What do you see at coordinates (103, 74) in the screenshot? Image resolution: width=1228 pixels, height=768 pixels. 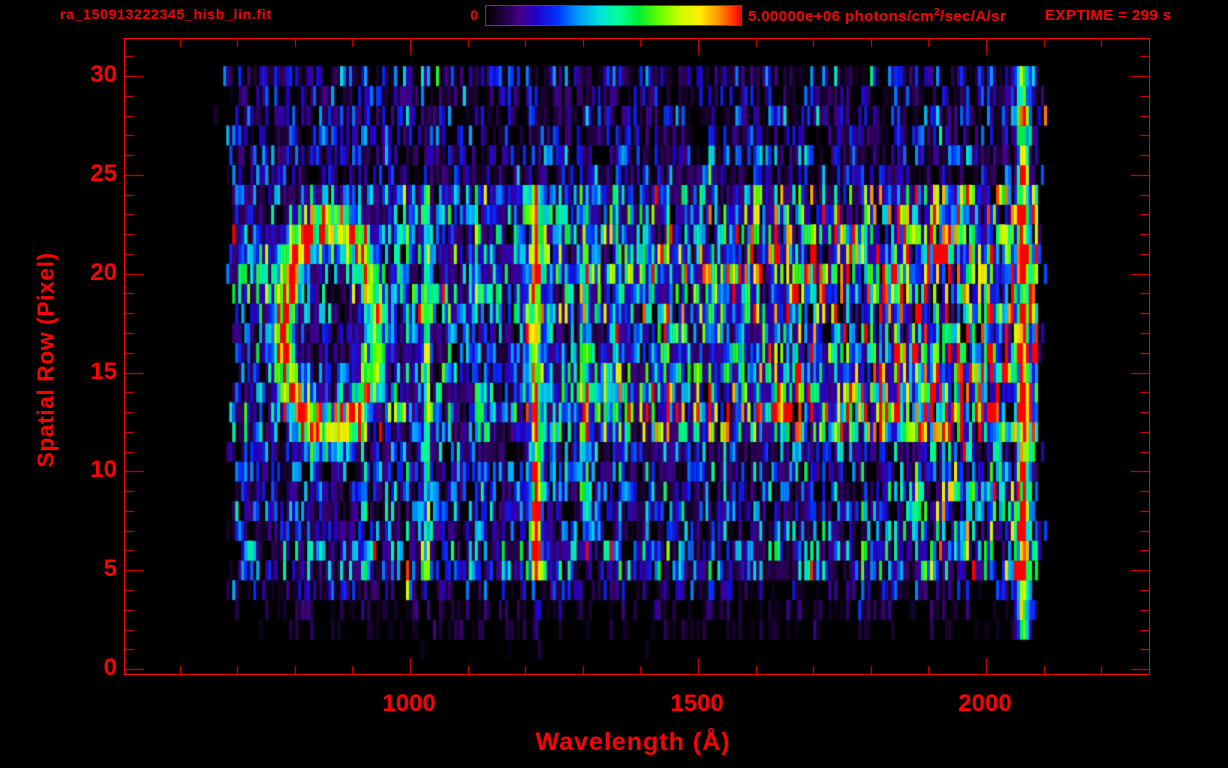 I see `y-tick-label: 30` at bounding box center [103, 74].